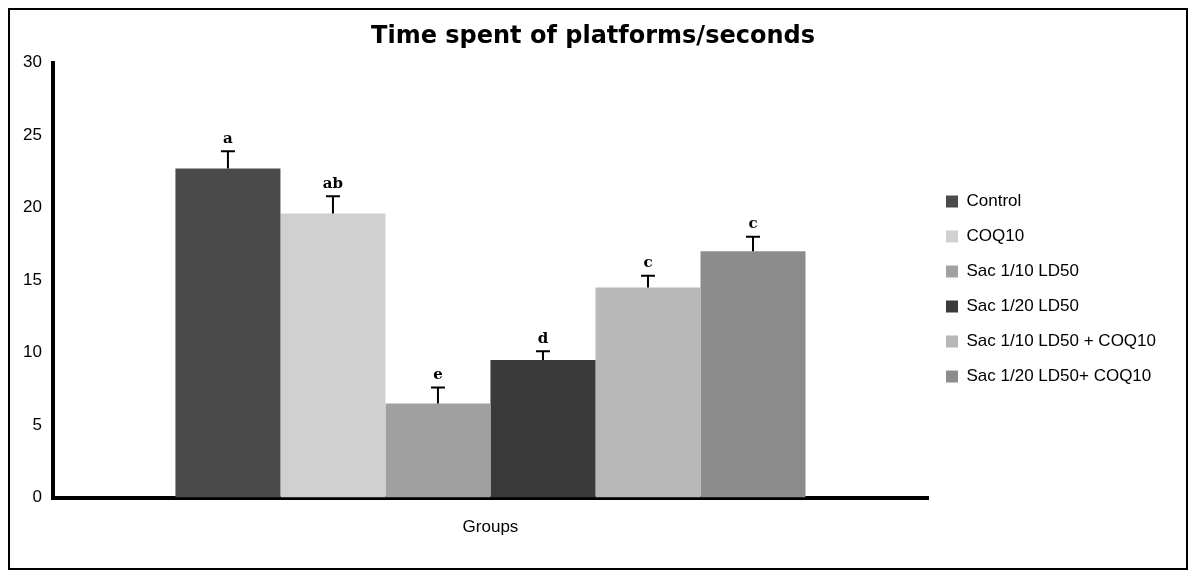 The image size is (1200, 582). I want to click on y-tick-label: 25, so click(32, 134).